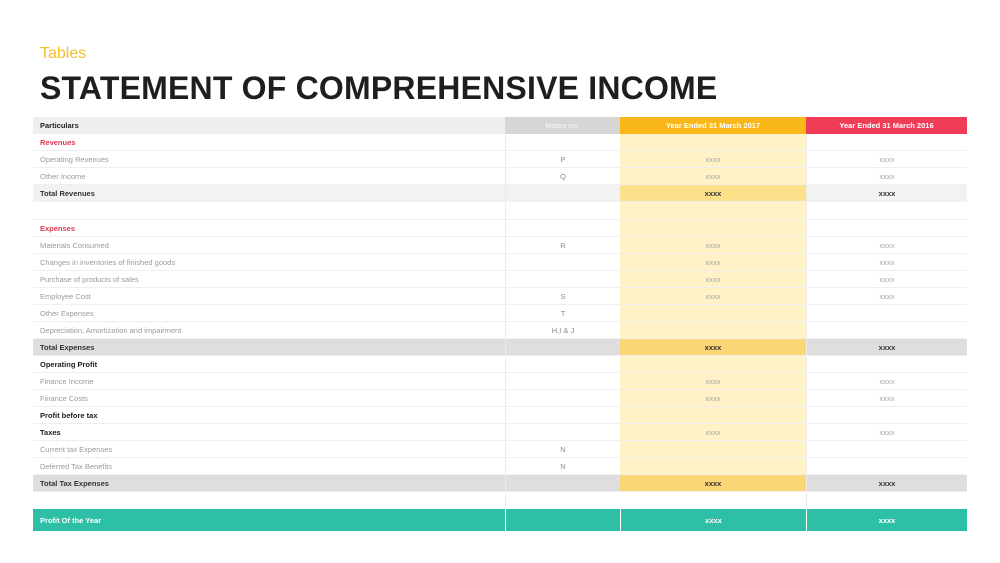 This screenshot has width=1000, height=563. Describe the element at coordinates (64, 398) in the screenshot. I see `particulars-cell: Finance Costs` at that location.